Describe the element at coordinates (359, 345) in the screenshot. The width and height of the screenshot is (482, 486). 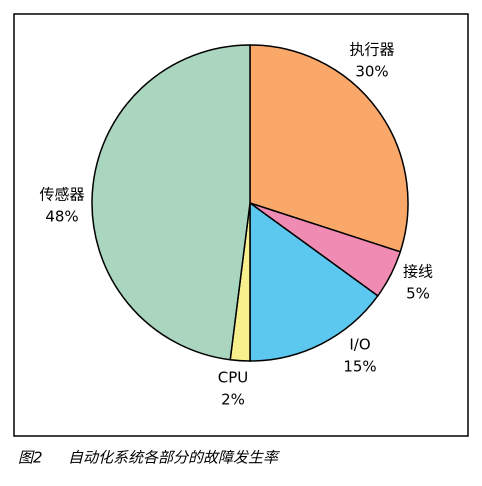
I see `slice-label: I/O` at that location.